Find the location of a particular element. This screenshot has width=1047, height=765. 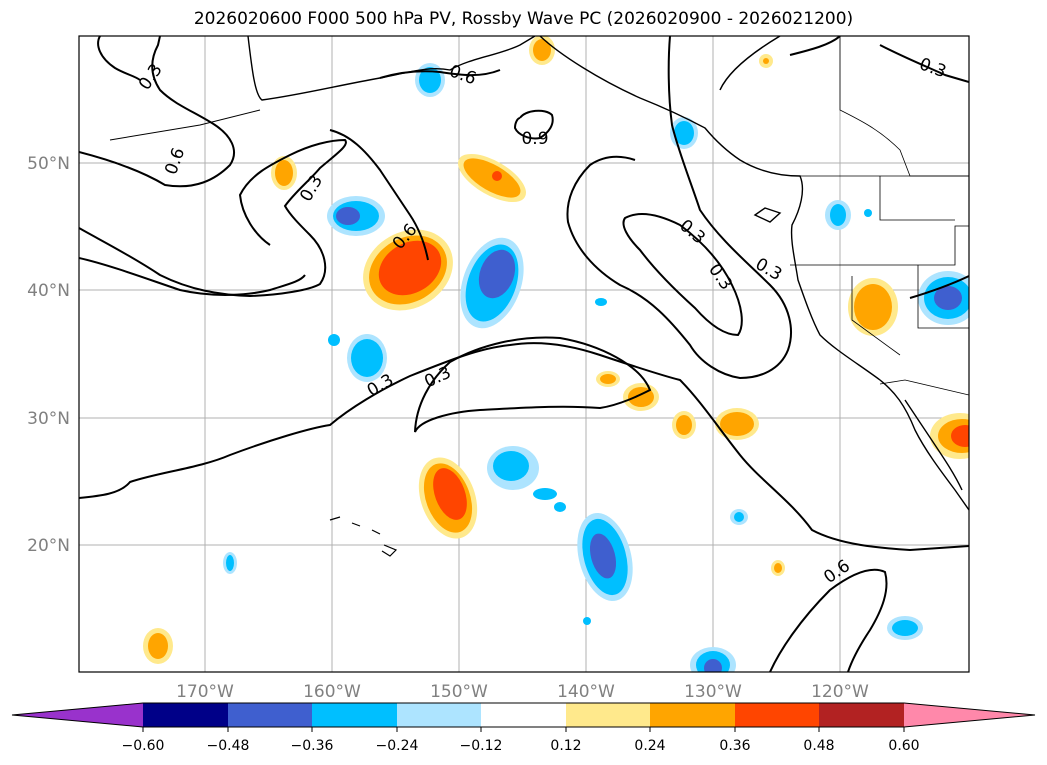

coastline-aleutians is located at coordinates (185, 125).